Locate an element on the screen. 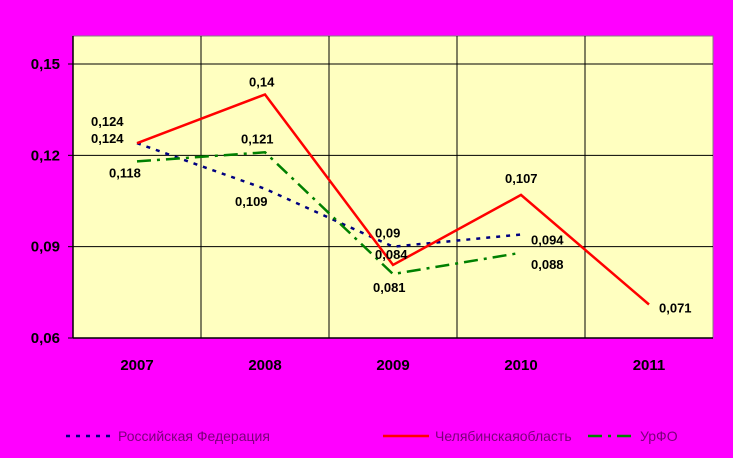 This screenshot has height=458, width=733. data-label: 0,084 is located at coordinates (391, 254).